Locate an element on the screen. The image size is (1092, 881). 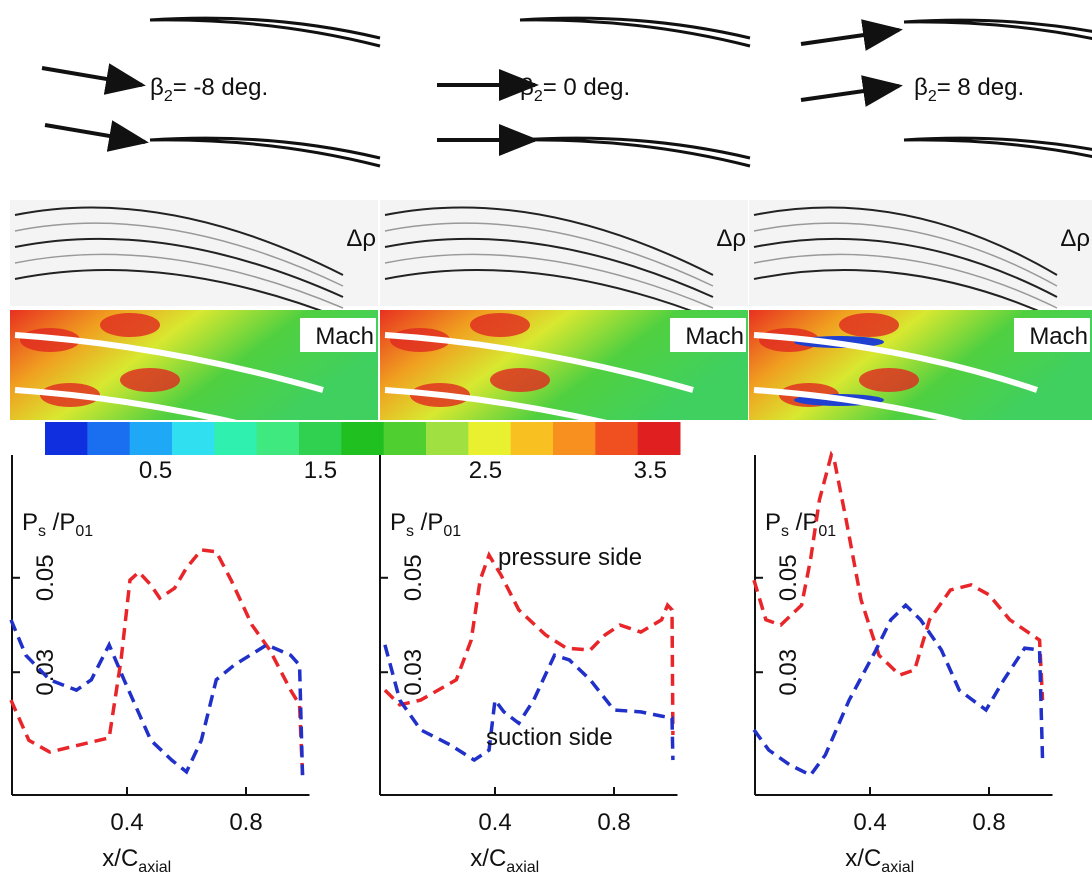
colorbar-tick-label: 3.5 is located at coordinates (650, 470).